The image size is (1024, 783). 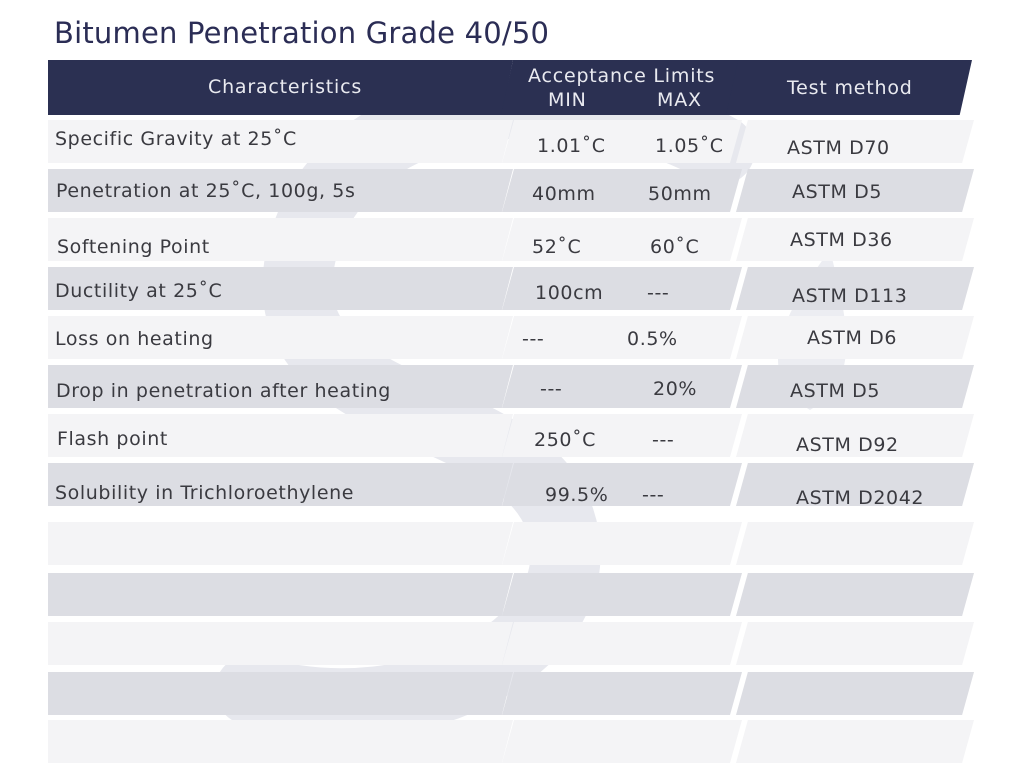 I want to click on header-acceptance-limits: Acceptance Limits, so click(x=622, y=76).